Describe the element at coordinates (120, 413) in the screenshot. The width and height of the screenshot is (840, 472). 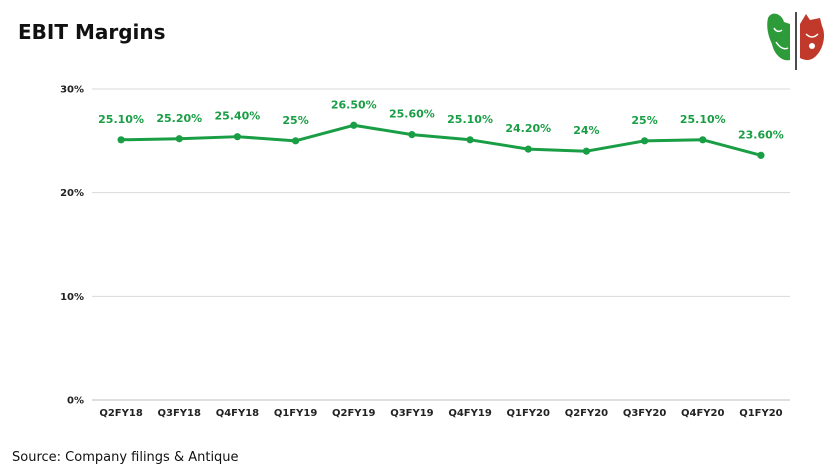
I see `x-tick-label: Q2FY18` at that location.